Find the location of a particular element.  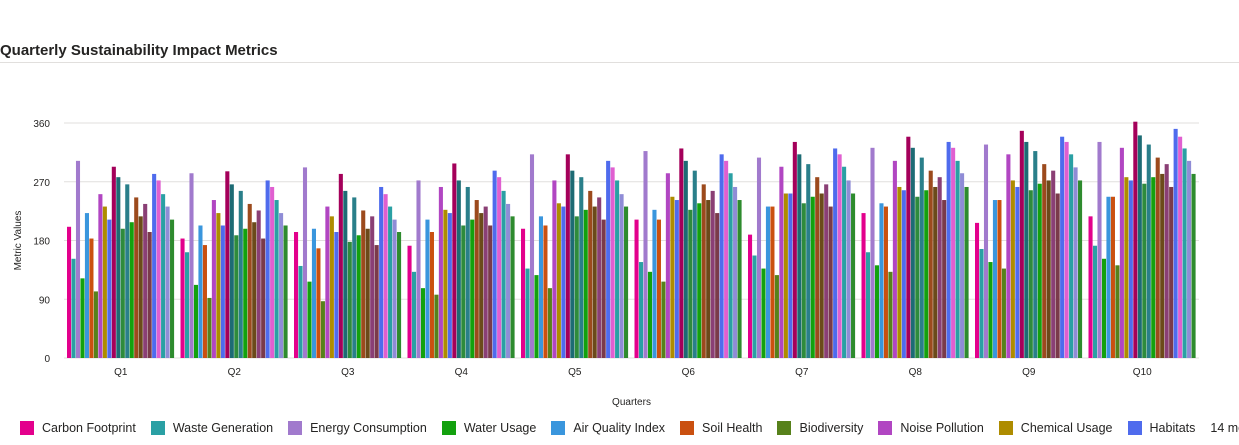

legend-label: Chemical Usage is located at coordinates (1066, 428).